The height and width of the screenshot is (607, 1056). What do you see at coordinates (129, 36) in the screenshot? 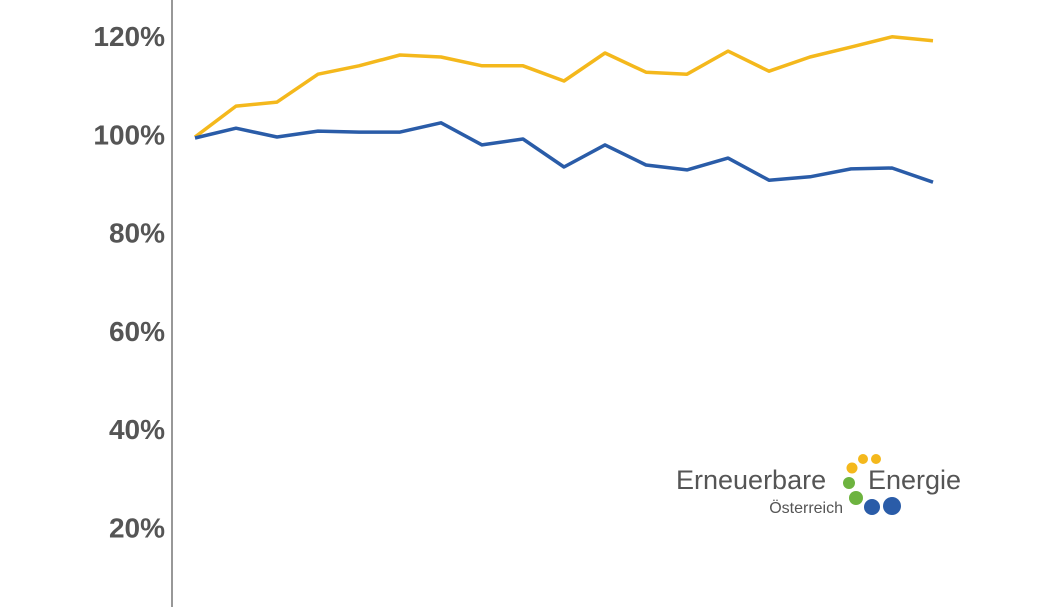
I see `y-tick-label: 120%` at bounding box center [129, 36].